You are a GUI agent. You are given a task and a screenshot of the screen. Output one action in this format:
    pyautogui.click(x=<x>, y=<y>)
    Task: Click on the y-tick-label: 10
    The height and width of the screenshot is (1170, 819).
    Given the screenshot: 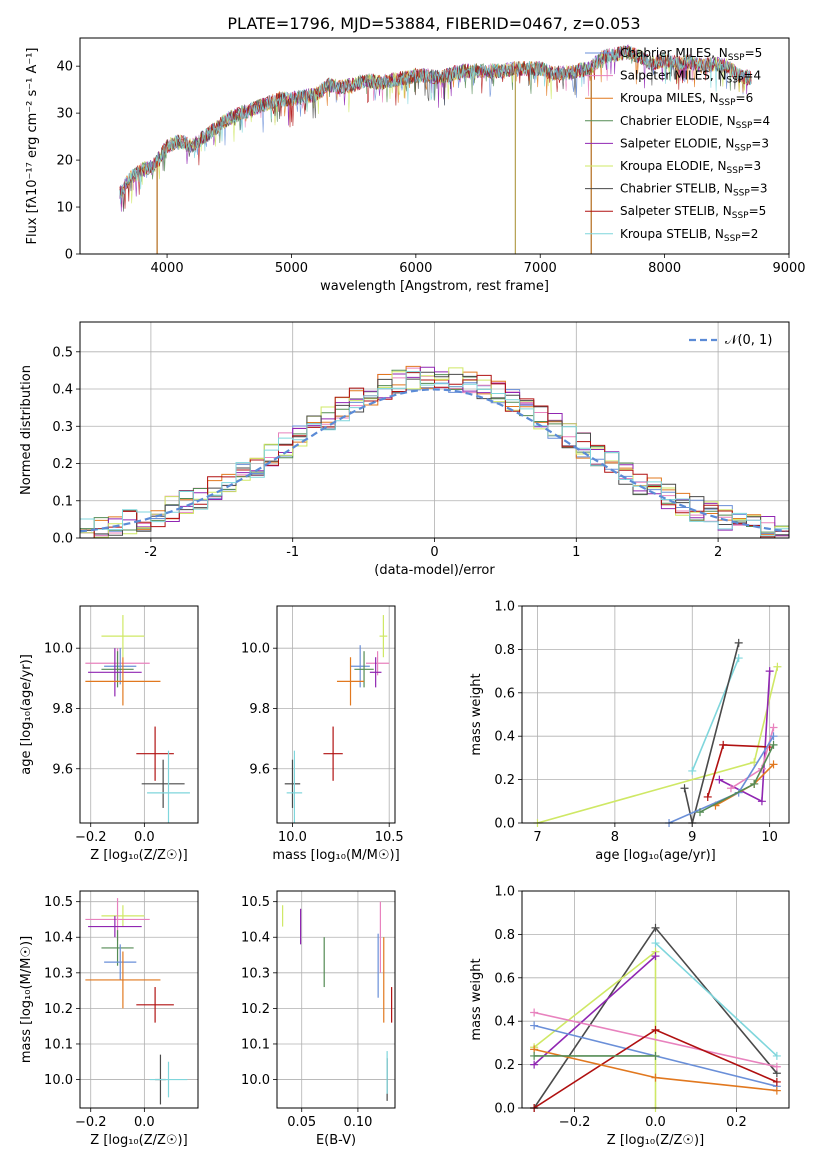 What is the action you would take?
    pyautogui.click(x=64, y=208)
    